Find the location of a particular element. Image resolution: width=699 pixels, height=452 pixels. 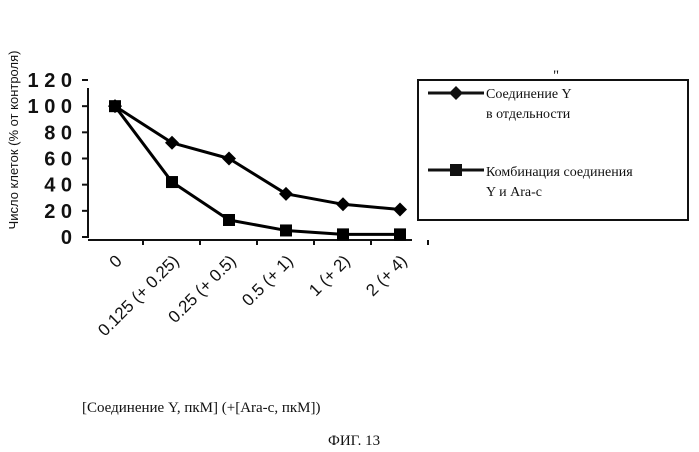

x-tick-label: 1 (+ 2) is located at coordinates (329, 275).